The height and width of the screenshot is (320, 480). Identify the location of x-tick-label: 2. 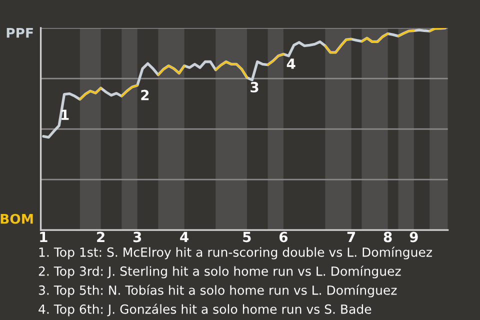
(100, 237).